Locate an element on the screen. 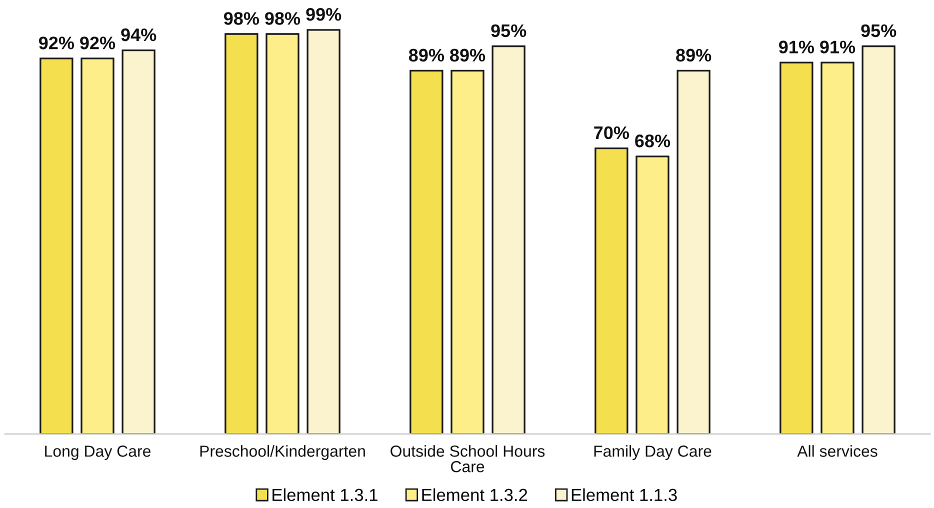  legend-label: Element 1.3.2 is located at coordinates (475, 495).